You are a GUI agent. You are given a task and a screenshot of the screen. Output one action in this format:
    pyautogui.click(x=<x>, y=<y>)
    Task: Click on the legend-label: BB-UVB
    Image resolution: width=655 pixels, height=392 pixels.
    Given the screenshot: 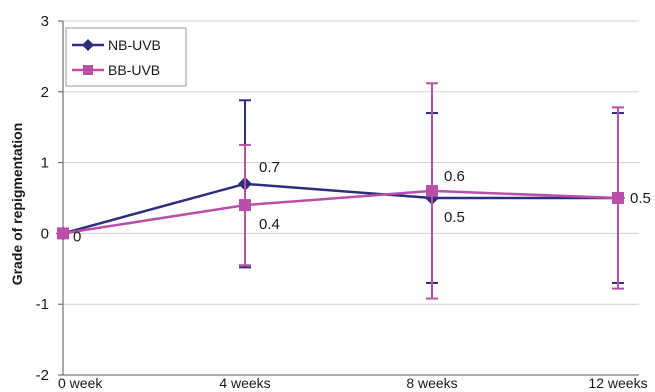 What is the action you would take?
    pyautogui.click(x=134, y=70)
    